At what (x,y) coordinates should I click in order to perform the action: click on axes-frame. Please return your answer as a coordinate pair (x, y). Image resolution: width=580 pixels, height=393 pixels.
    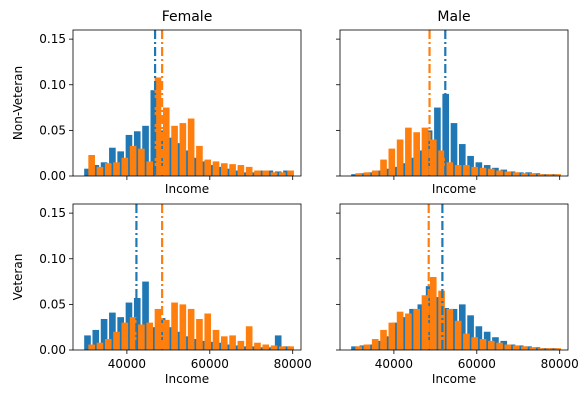
    Looking at the image, I should click on (454, 277).